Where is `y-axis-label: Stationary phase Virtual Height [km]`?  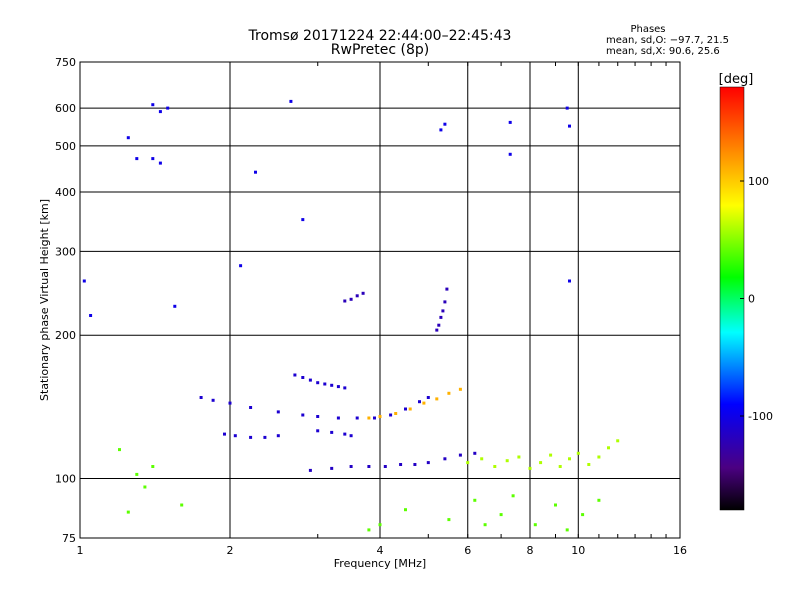 y-axis-label: Stationary phase Virtual Height [km] is located at coordinates (44, 300).